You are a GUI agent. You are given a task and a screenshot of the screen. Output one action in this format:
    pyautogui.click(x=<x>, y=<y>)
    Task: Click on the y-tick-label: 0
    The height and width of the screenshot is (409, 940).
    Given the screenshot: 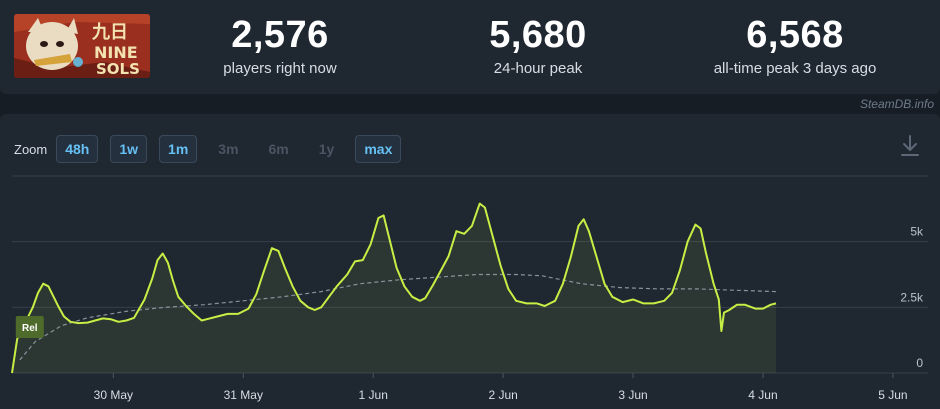 What is the action you would take?
    pyautogui.click(x=919, y=363)
    